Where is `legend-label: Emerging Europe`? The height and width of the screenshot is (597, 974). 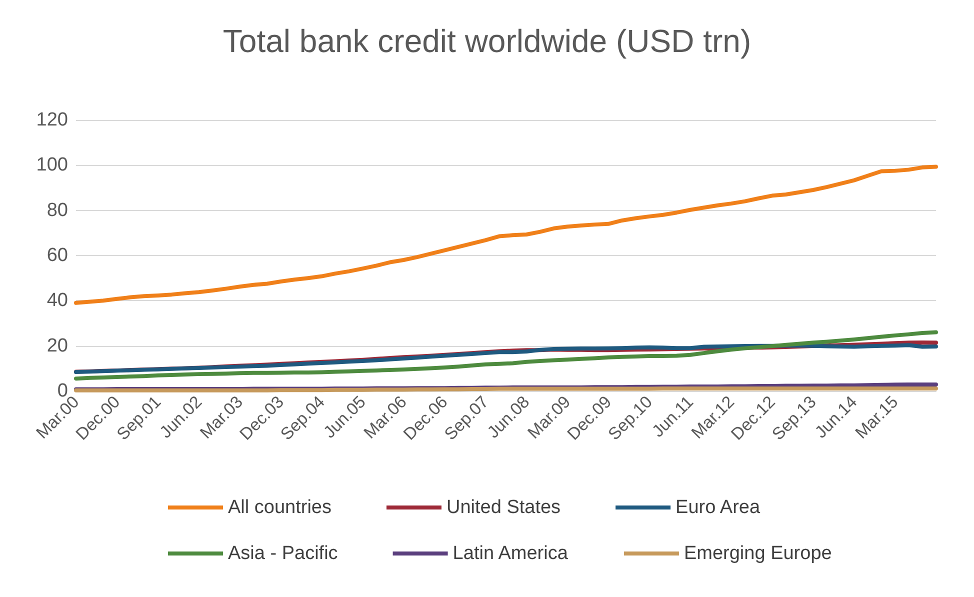
legend-label: Emerging Europe is located at coordinates (758, 553).